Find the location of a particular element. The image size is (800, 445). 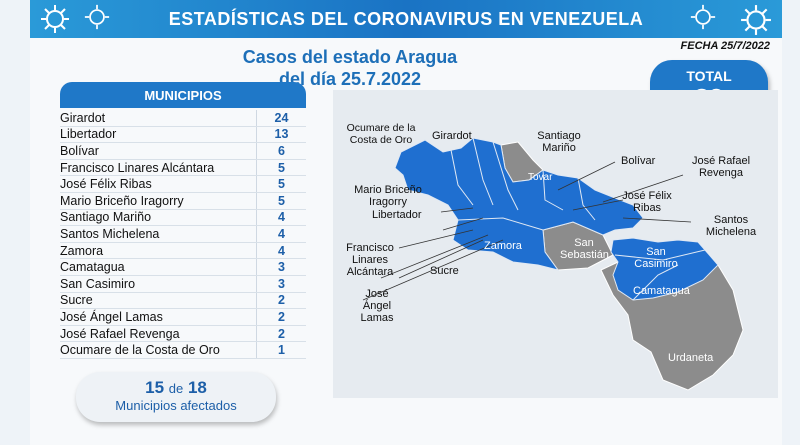

table-row: Bolívar 6 is located at coordinates (183, 151).